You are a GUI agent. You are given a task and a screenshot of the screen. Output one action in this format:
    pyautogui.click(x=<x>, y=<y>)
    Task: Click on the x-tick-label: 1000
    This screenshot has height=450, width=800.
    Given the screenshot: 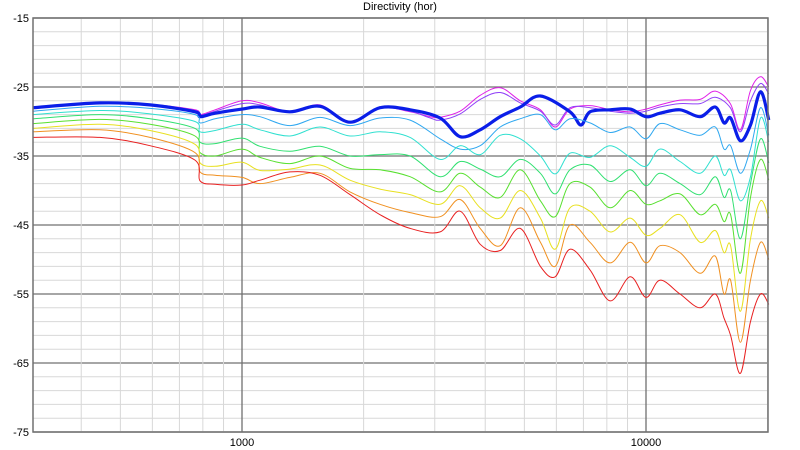 What is the action you would take?
    pyautogui.click(x=242, y=443)
    